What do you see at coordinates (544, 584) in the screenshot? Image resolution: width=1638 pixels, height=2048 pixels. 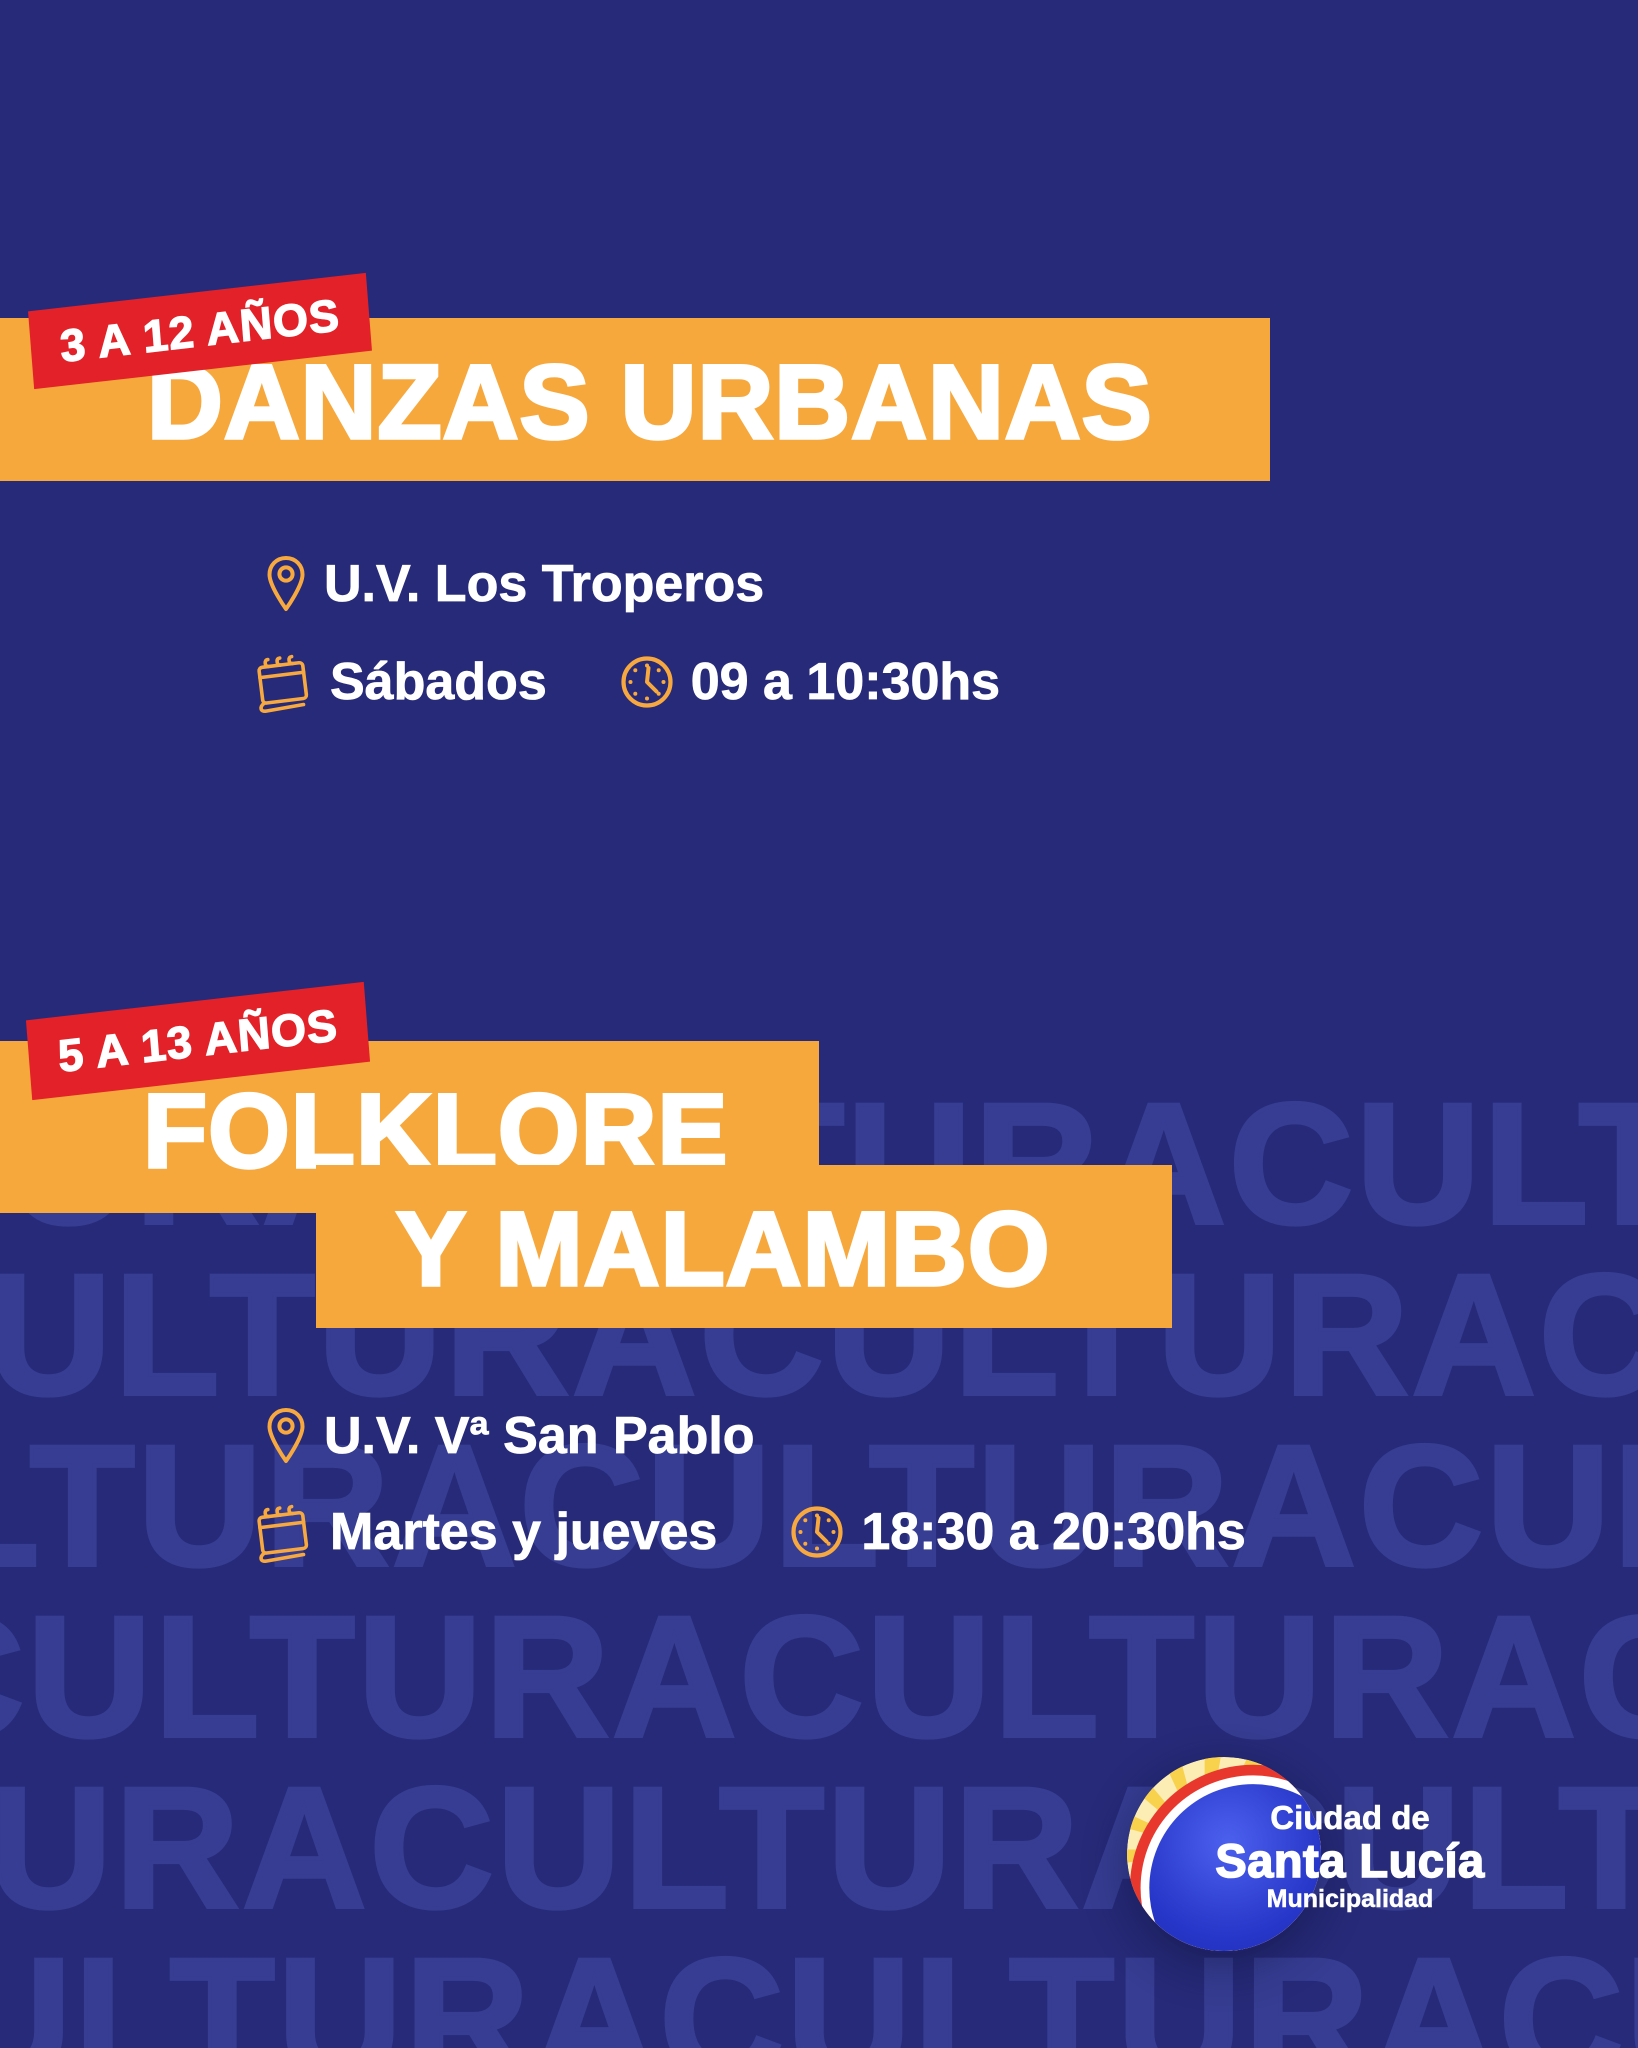 I see `danzas-location-label: U.V. Los Troperos` at bounding box center [544, 584].